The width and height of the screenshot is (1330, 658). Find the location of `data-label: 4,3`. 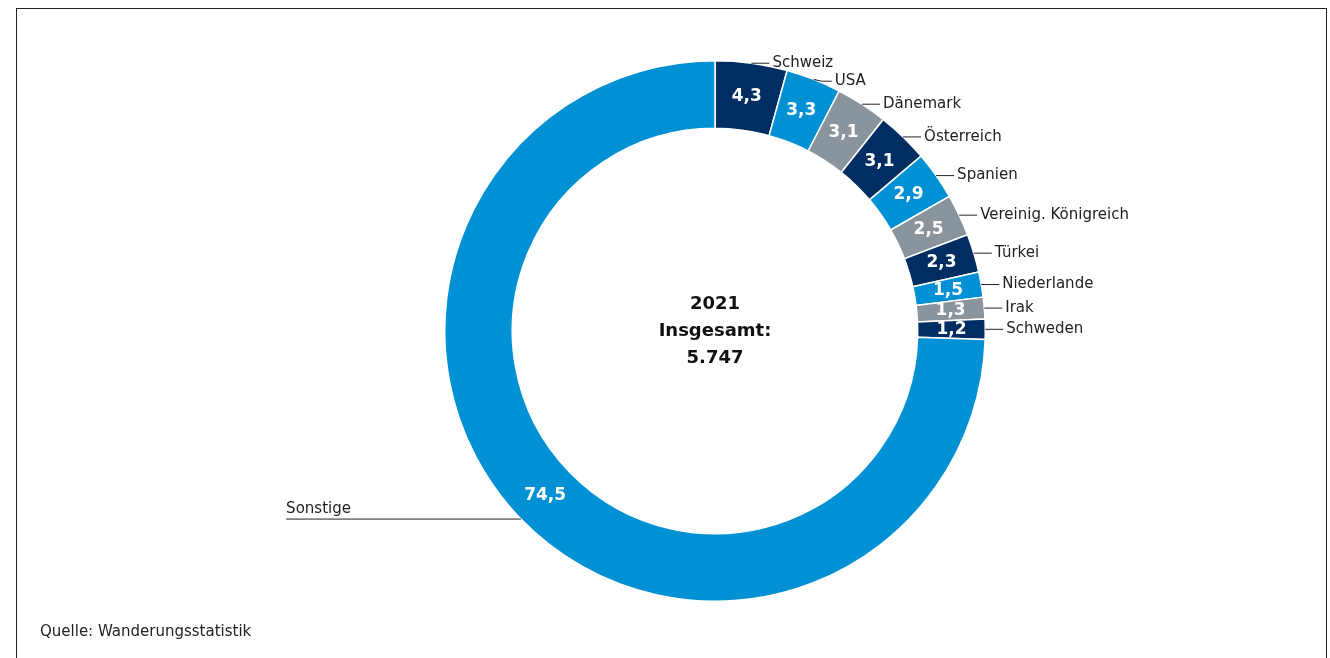

data-label: 4,3 is located at coordinates (746, 95).